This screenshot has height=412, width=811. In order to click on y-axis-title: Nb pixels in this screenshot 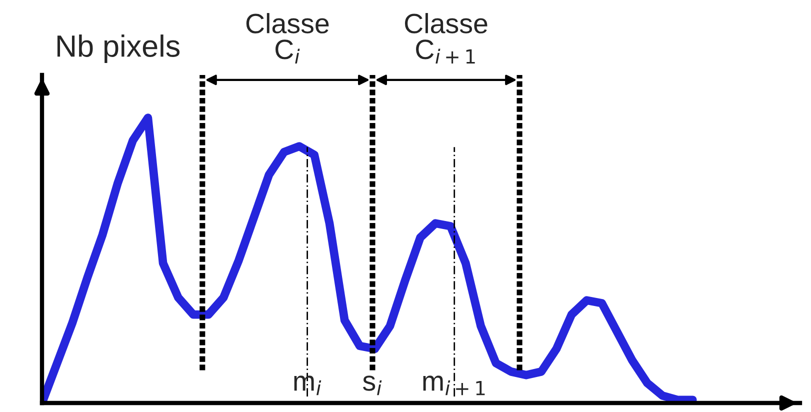, I will do `click(118, 48)`.